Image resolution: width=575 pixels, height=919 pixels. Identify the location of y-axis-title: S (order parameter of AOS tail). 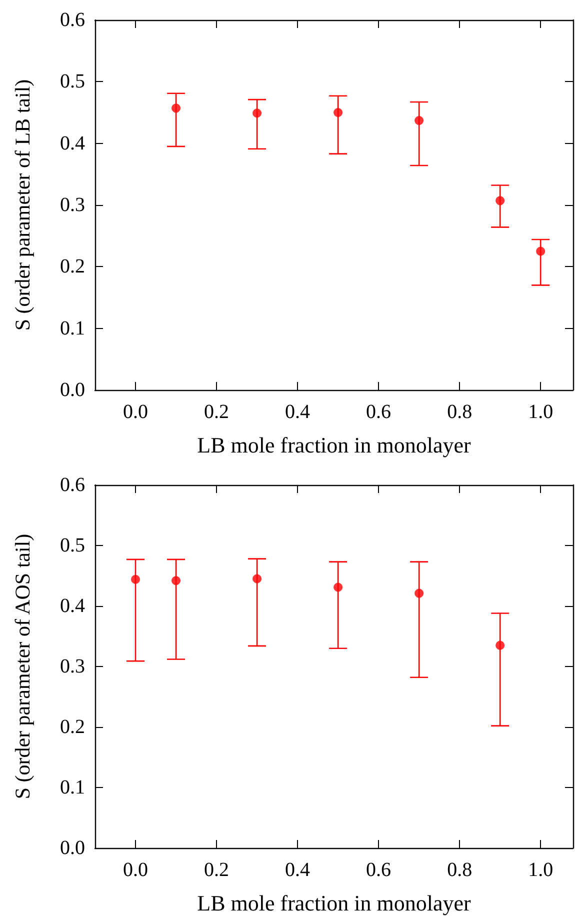
(22, 667).